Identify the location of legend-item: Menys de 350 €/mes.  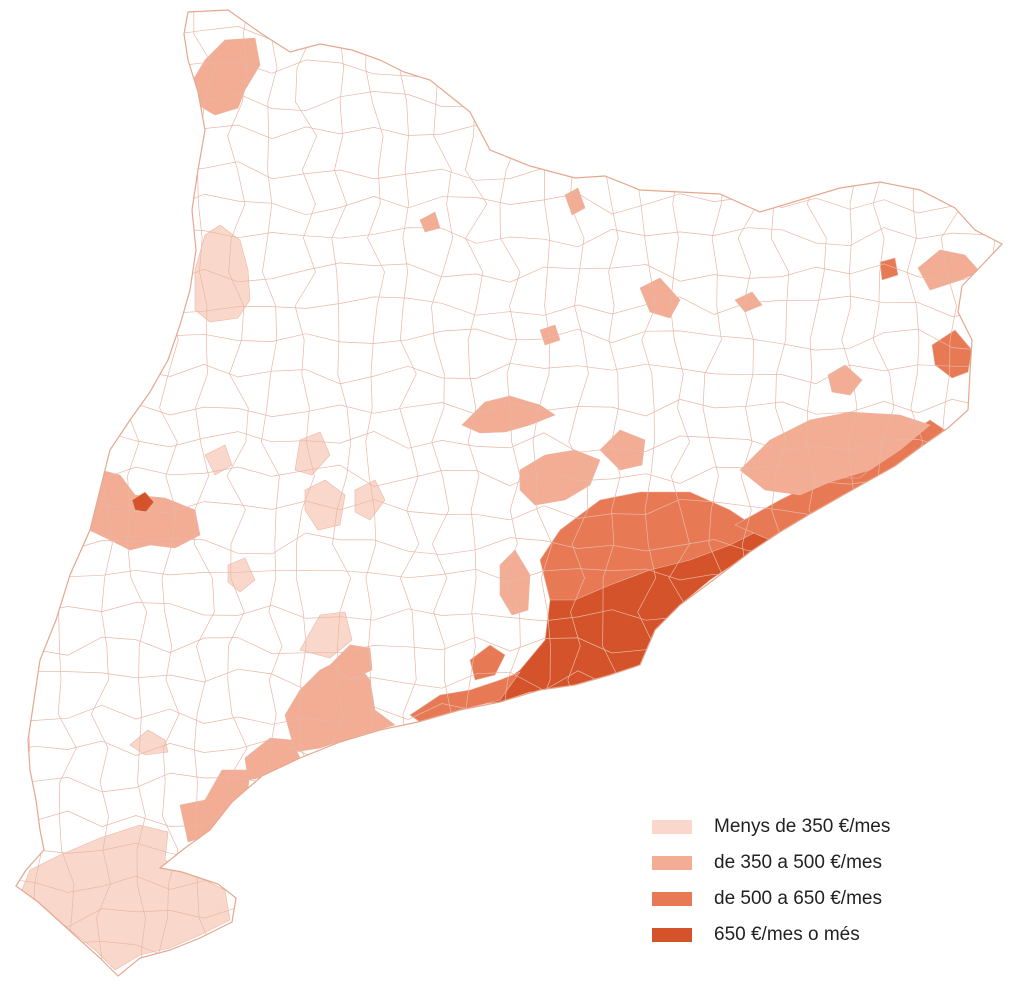
(802, 832).